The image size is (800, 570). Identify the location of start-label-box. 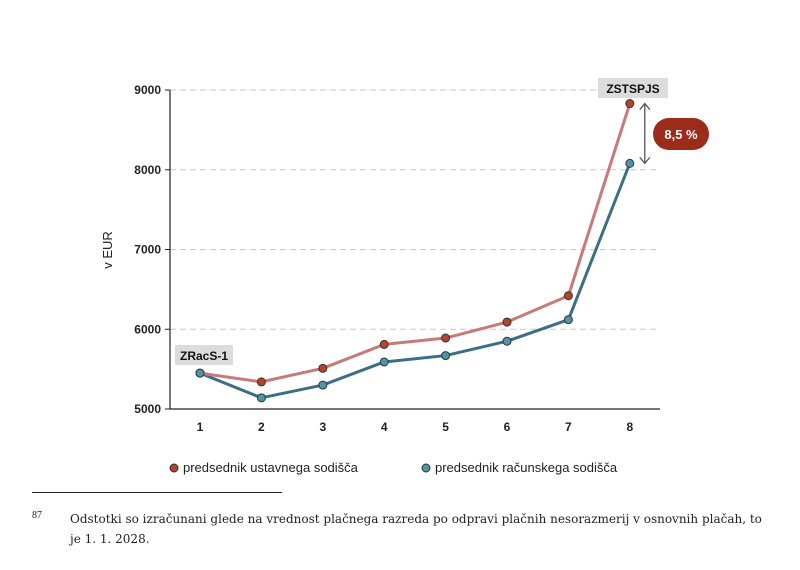
(204, 355).